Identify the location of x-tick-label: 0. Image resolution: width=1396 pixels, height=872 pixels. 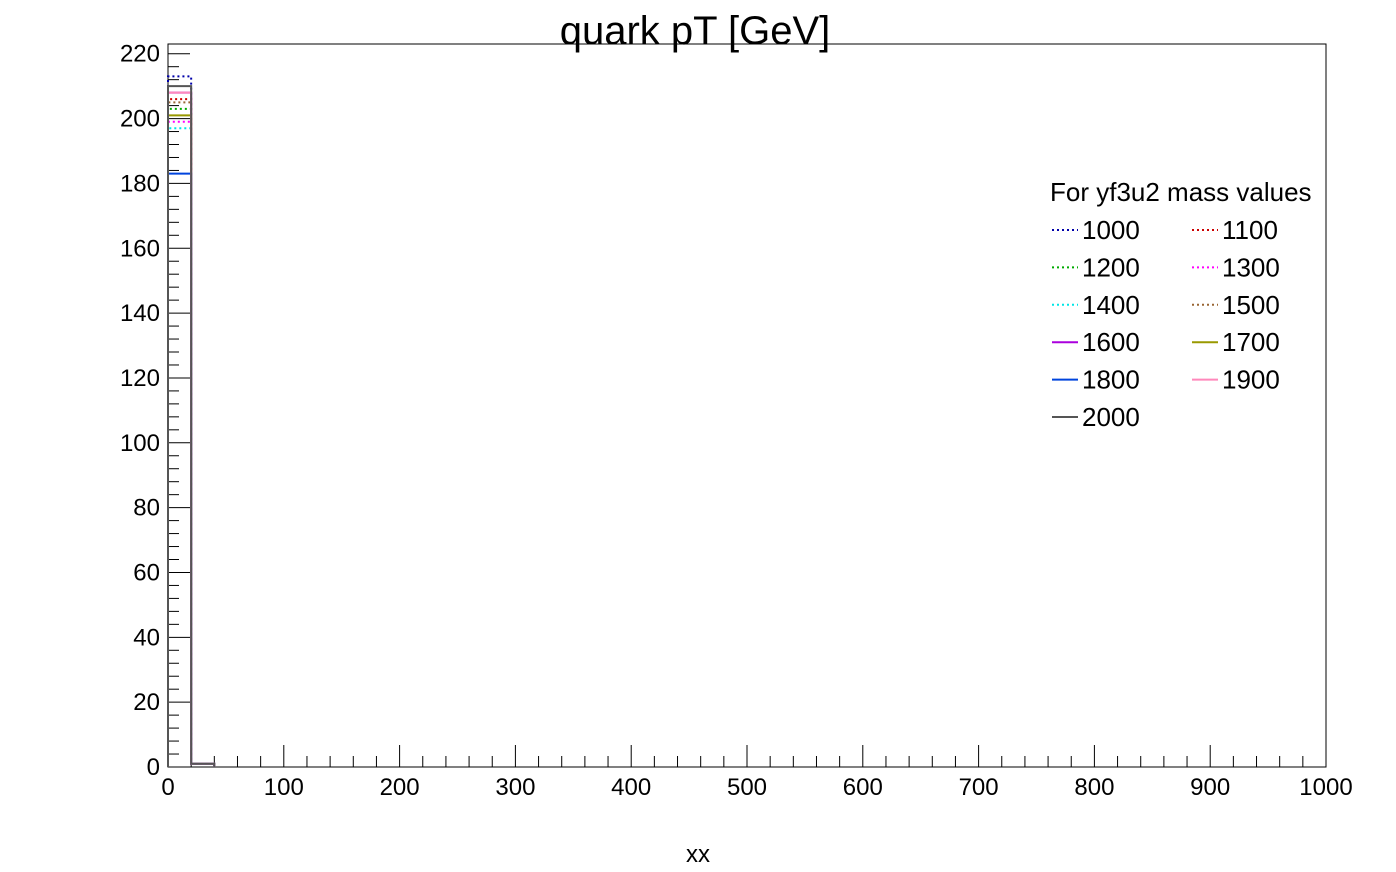
(167, 787).